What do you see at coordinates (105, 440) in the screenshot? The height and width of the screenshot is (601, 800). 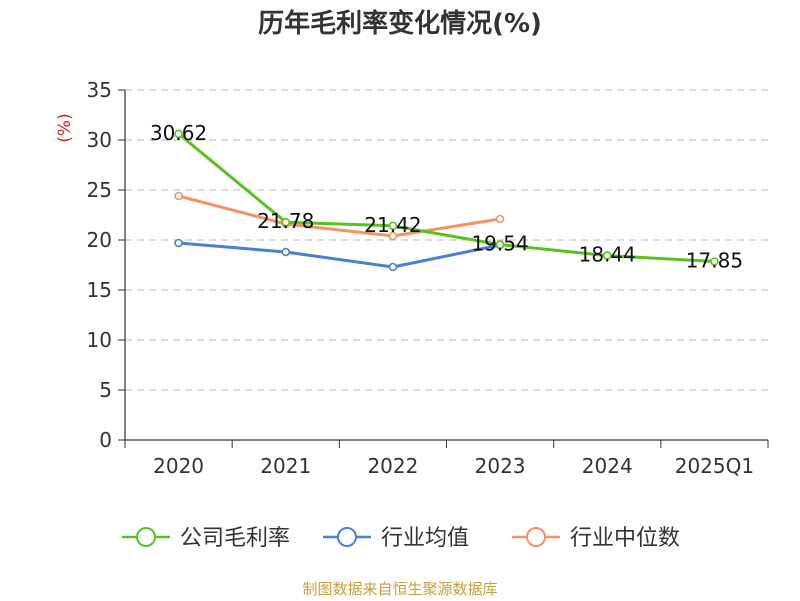 I see `y-tick-label: 0` at bounding box center [105, 440].